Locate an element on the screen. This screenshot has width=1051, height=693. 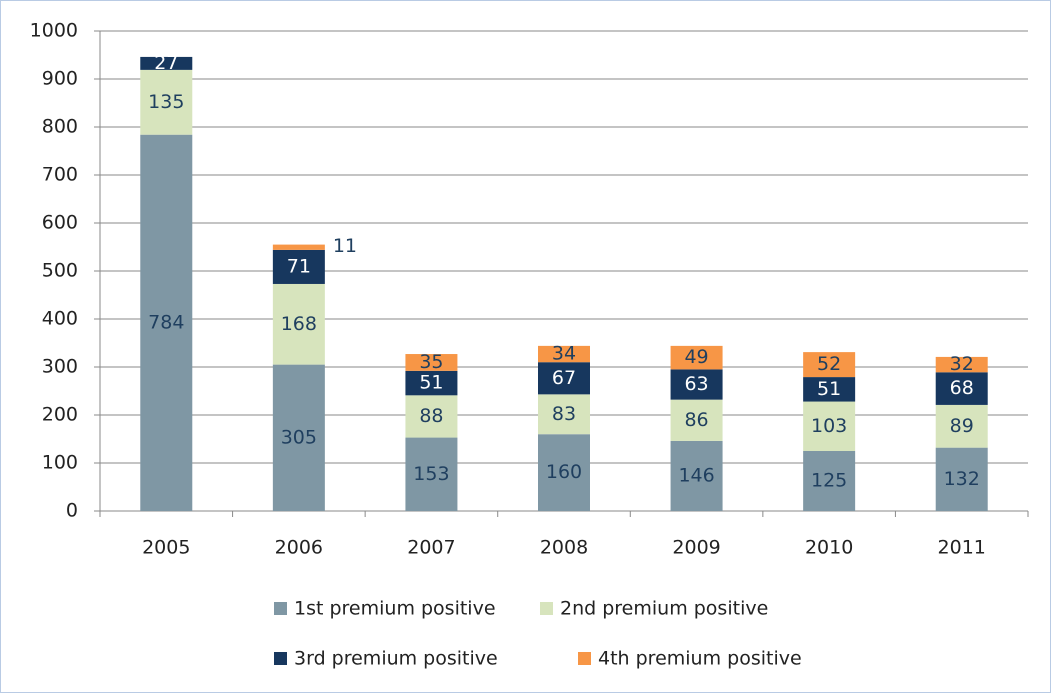
y-tick-label: 900 is located at coordinates (60, 79).